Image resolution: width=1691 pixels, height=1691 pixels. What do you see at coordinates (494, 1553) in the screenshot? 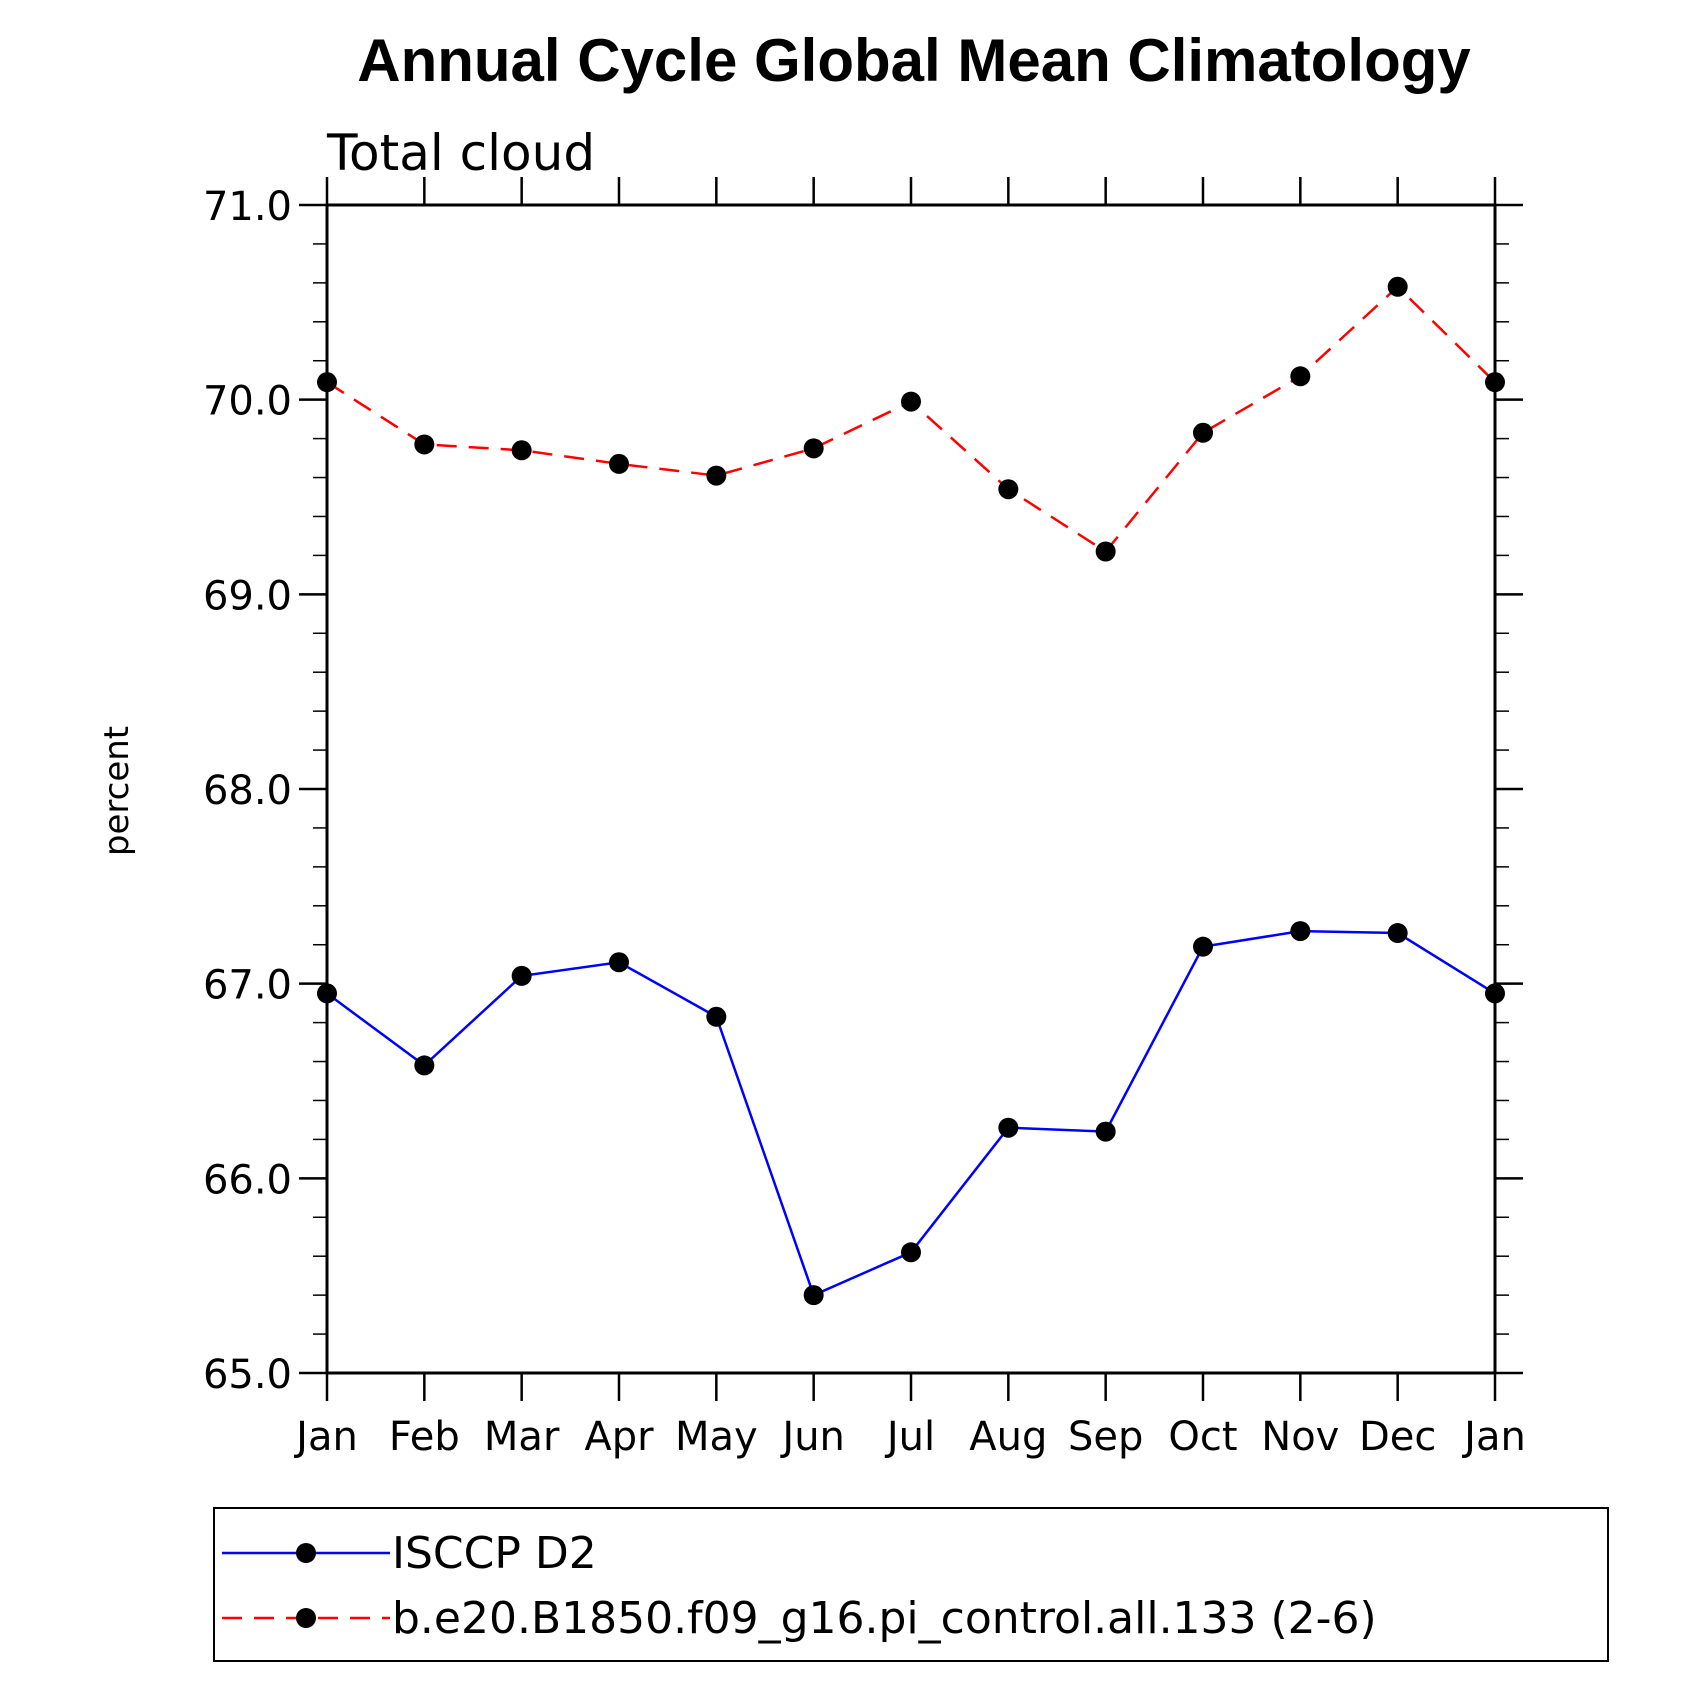
I see `legend-label-1: ISCCP D2` at bounding box center [494, 1553].